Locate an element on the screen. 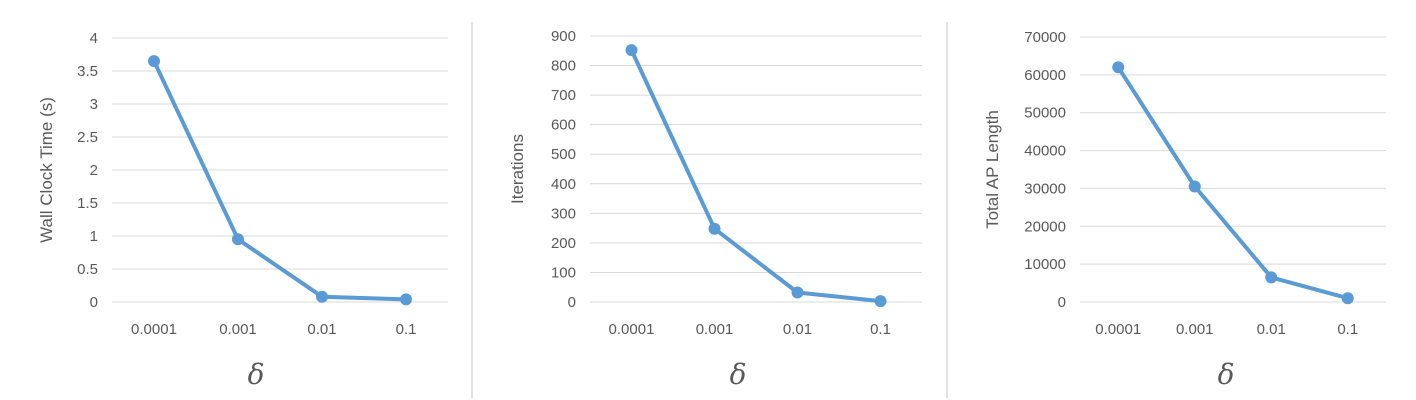 The height and width of the screenshot is (400, 1416). y-axis-label: Iterations is located at coordinates (517, 169).